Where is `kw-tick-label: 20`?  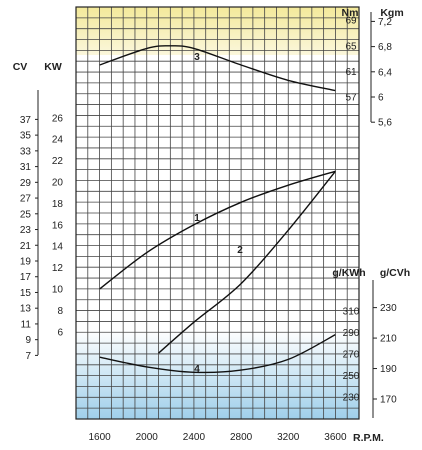
kw-tick-label: 20 is located at coordinates (58, 183).